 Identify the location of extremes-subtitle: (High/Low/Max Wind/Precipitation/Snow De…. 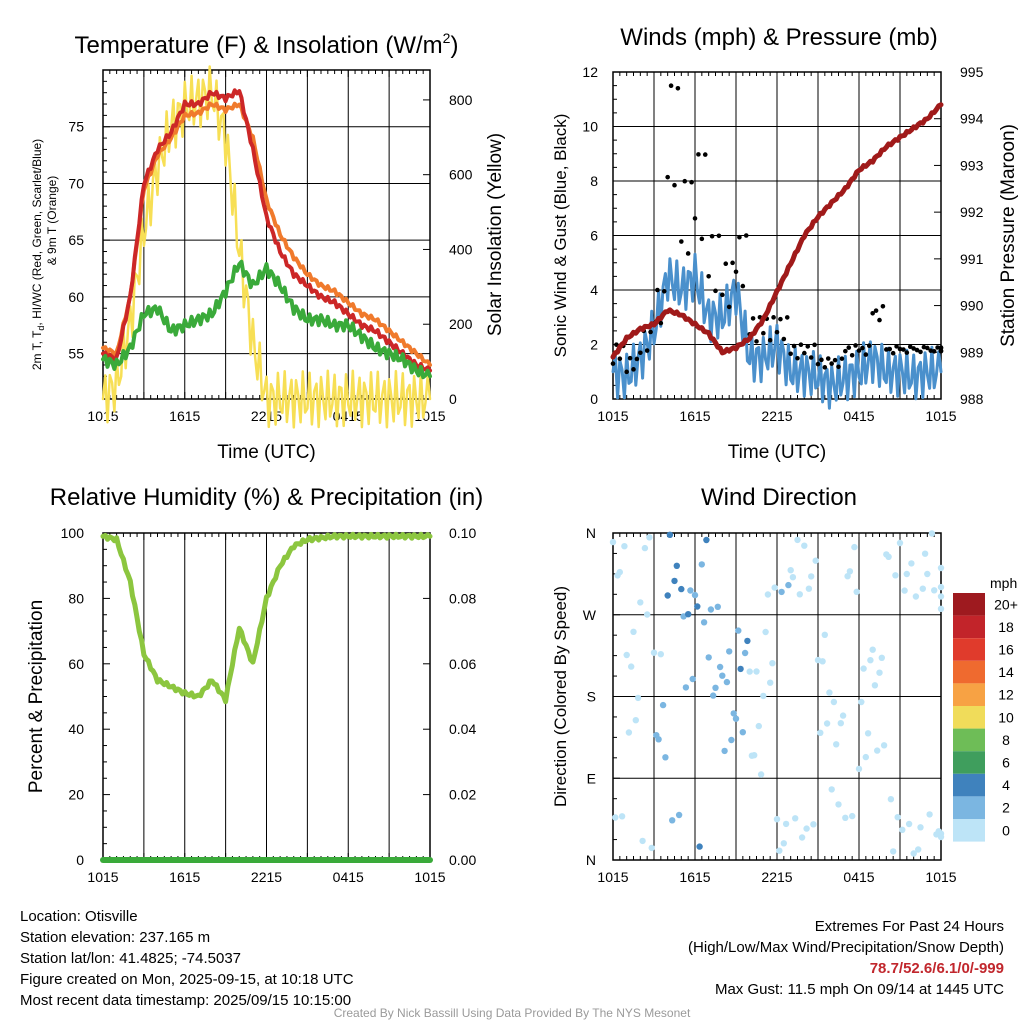
(846, 947).